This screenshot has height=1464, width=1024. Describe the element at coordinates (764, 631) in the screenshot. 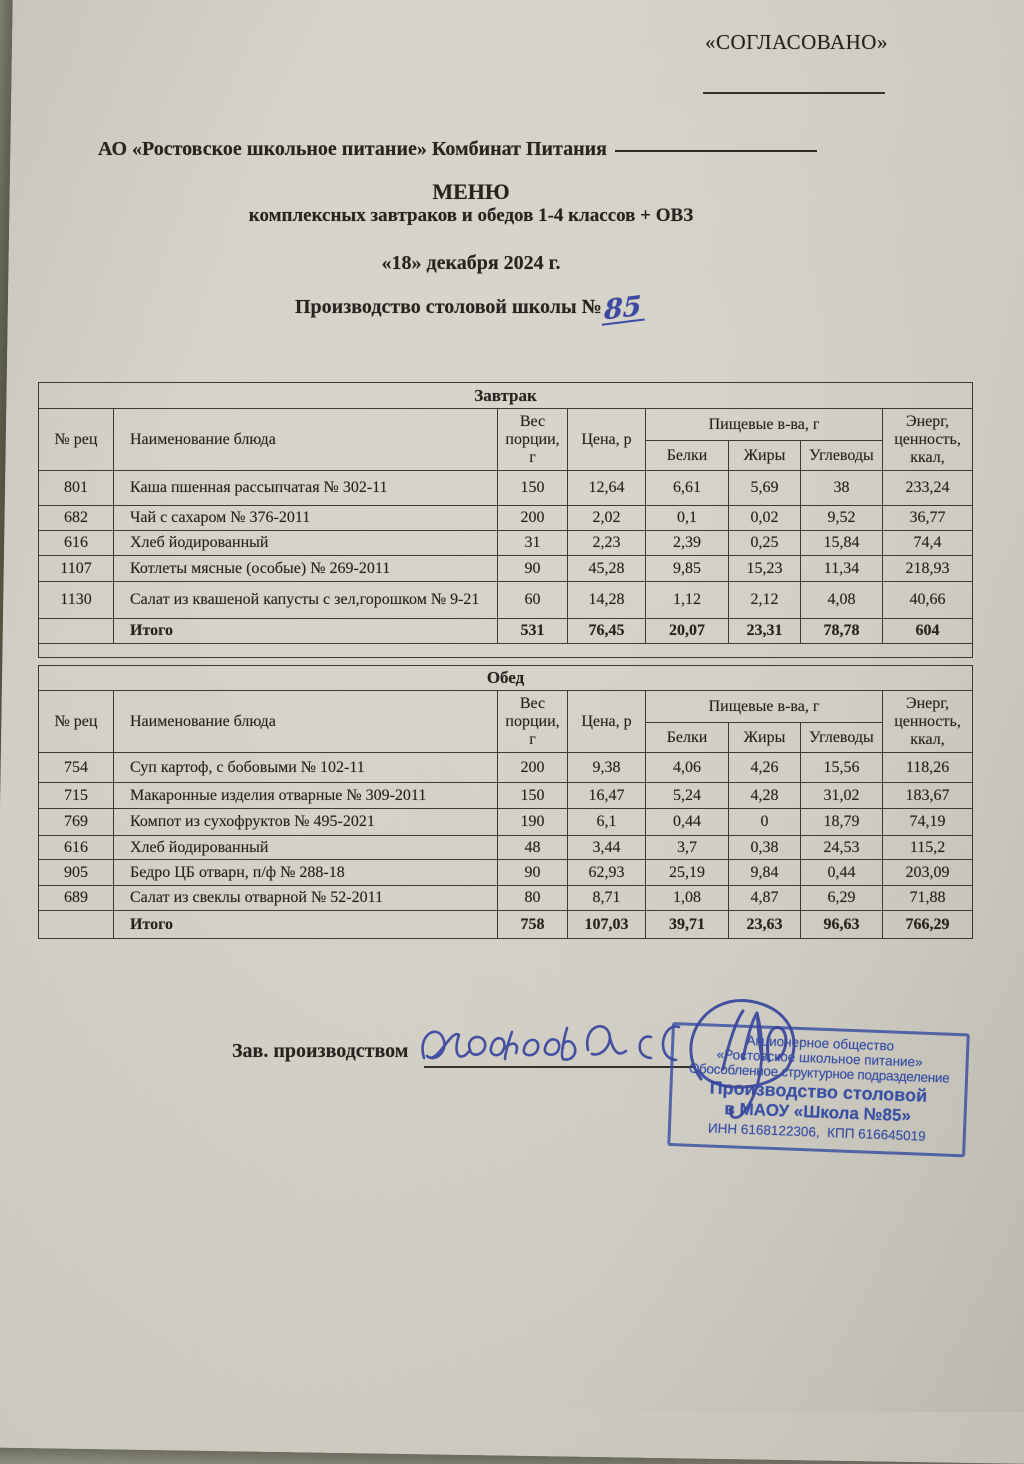

I see `total-cell: 23,31` at that location.